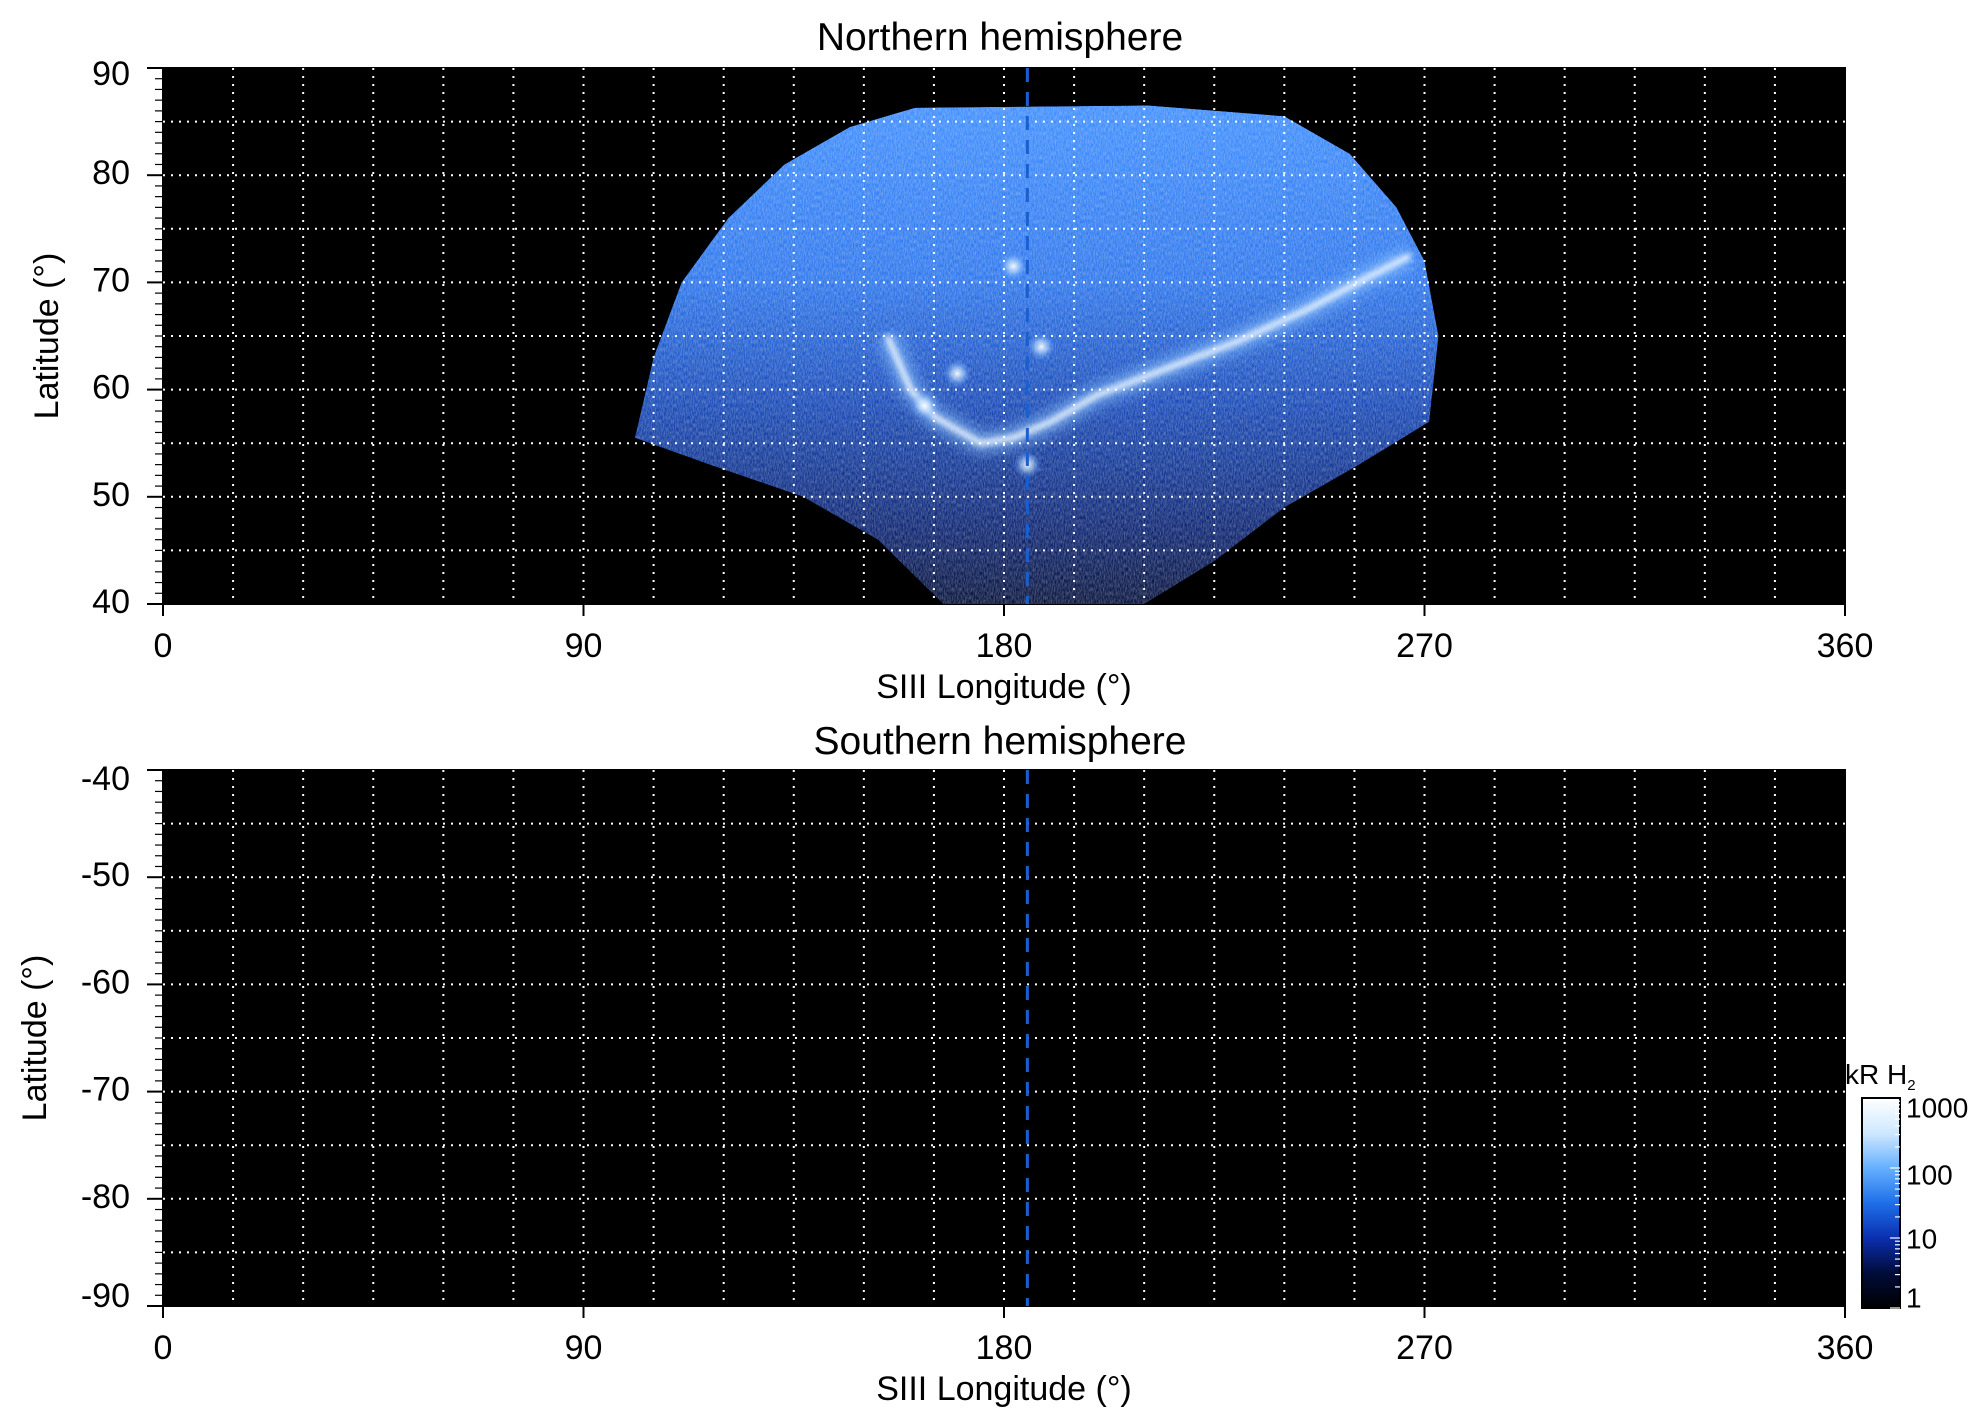 This screenshot has width=1983, height=1423. I want to click on colorbar-tick-label: 100, so click(1929, 1174).